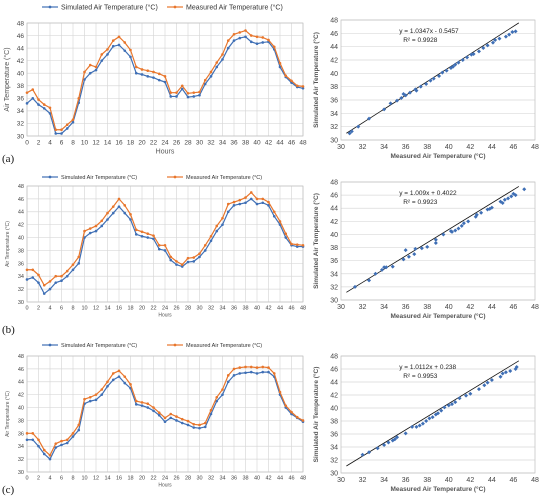 This screenshot has height=498, width=550. What do you see at coordinates (257, 479) in the screenshot?
I see `x-tick-label: 40` at bounding box center [257, 479].